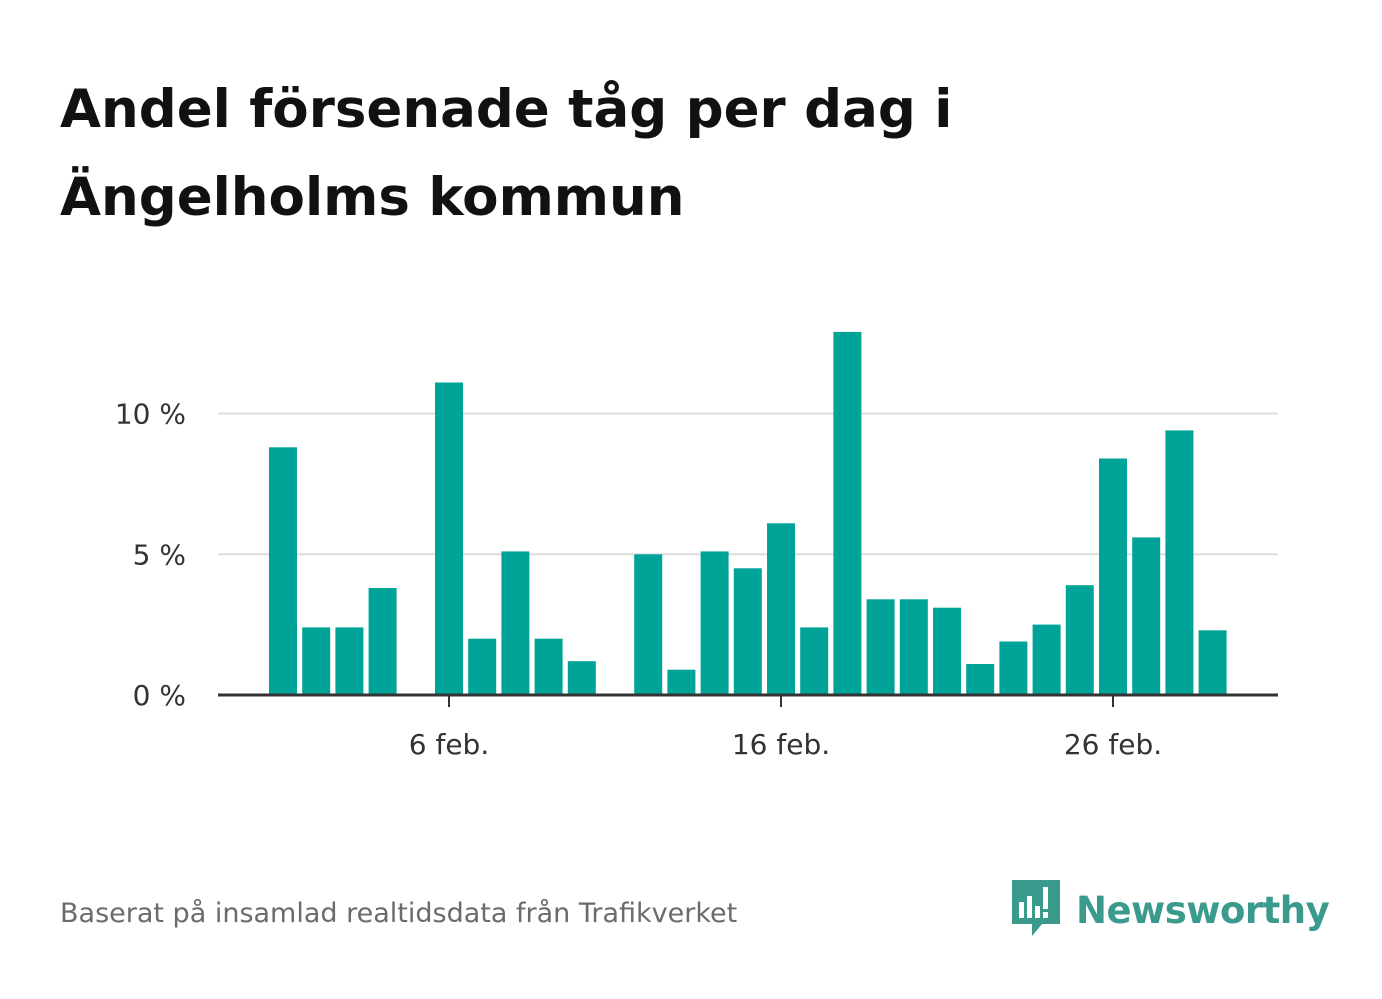 Image resolution: width=1382 pixels, height=999 pixels. Describe the element at coordinates (781, 744) in the screenshot. I see `x-tick-label: 16 feb.` at that location.